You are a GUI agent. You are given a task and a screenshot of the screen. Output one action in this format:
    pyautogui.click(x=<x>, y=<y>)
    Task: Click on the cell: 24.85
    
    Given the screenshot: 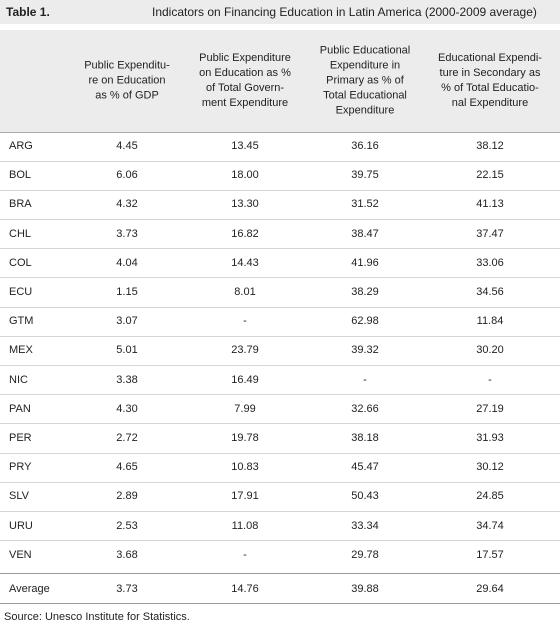 What is the action you would take?
    pyautogui.click(x=490, y=496)
    